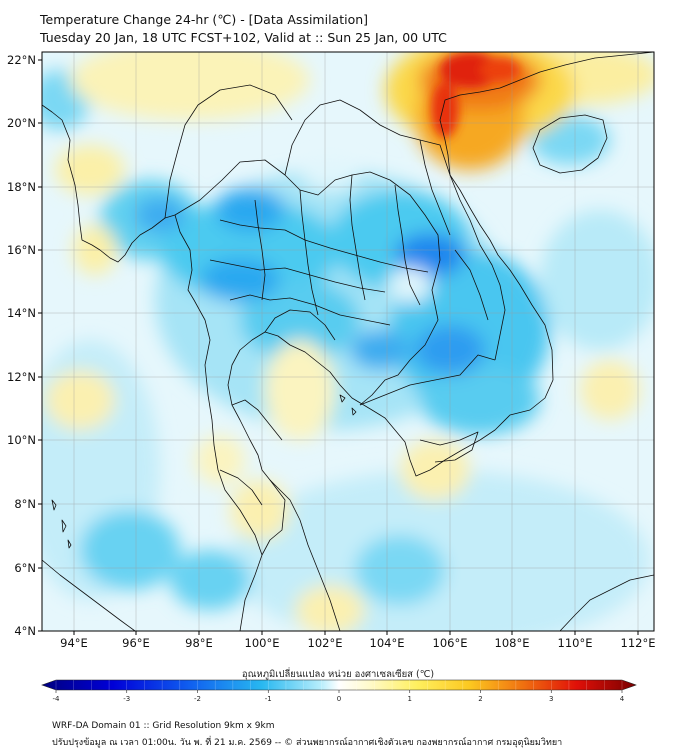 The width and height of the screenshot is (676, 756). I want to click on laos-vietnam-border, so click(395, 230).